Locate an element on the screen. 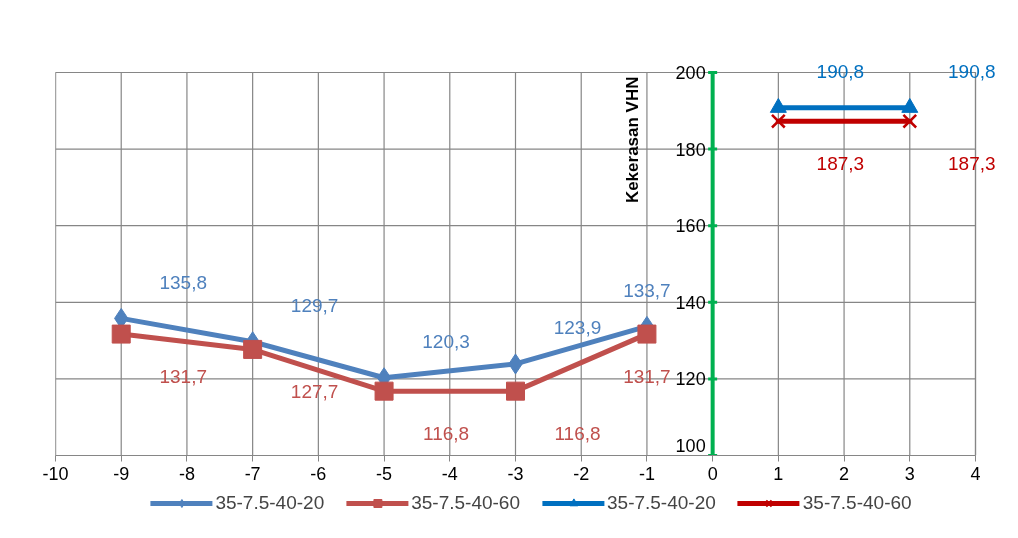 This screenshot has width=1018, height=538. x-tick-label: 0 is located at coordinates (712, 473).